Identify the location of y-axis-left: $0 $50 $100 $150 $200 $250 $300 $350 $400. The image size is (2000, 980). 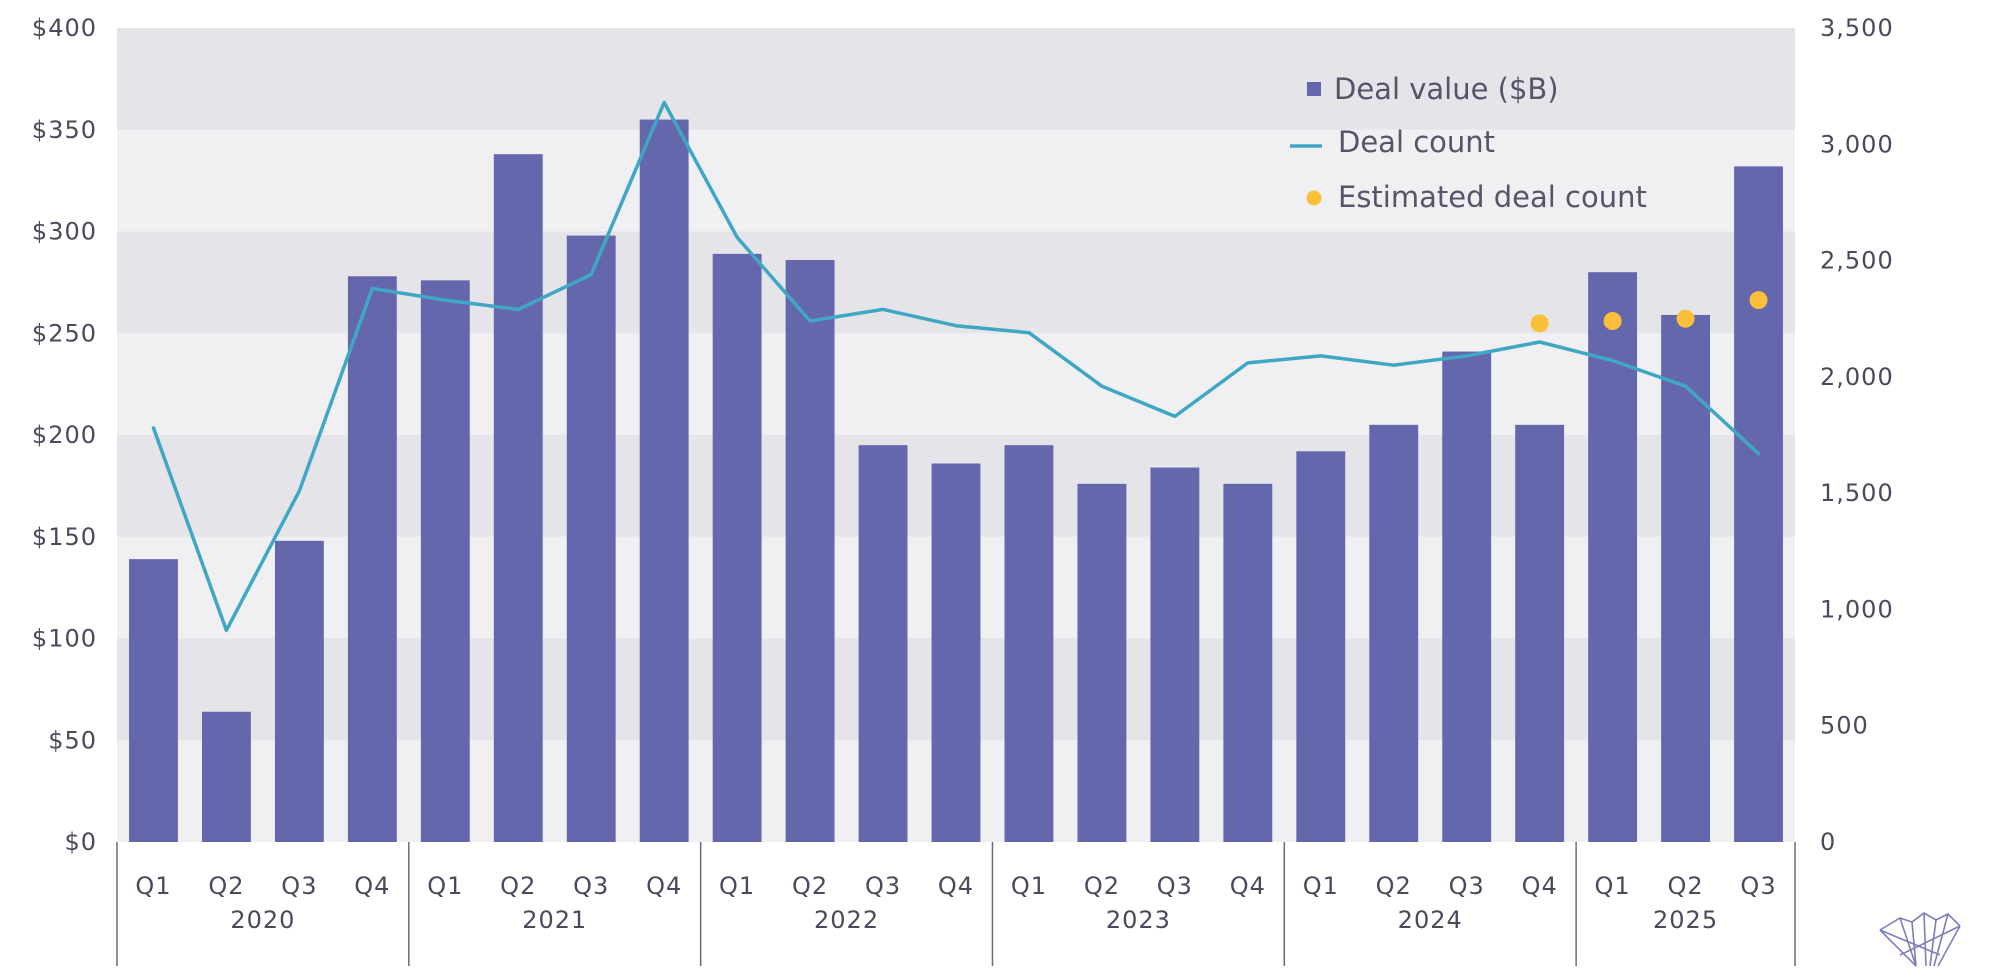
(64, 435).